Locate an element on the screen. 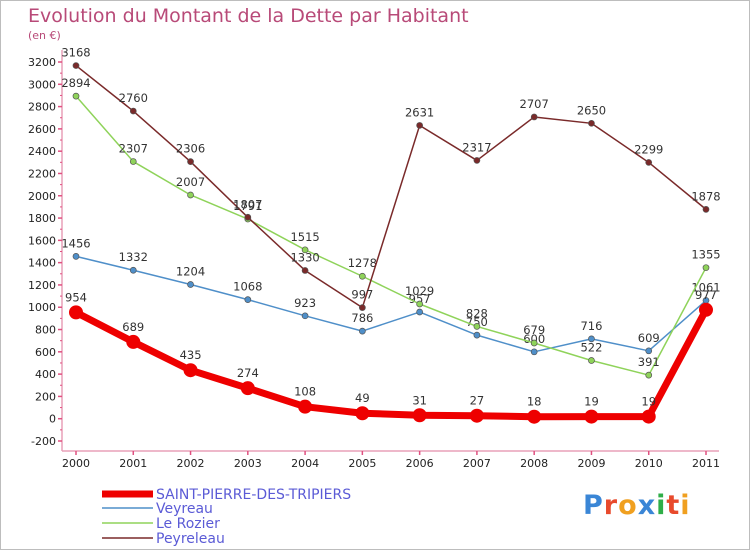 This screenshot has width=750, height=550. logo-letter: P is located at coordinates (593, 505).